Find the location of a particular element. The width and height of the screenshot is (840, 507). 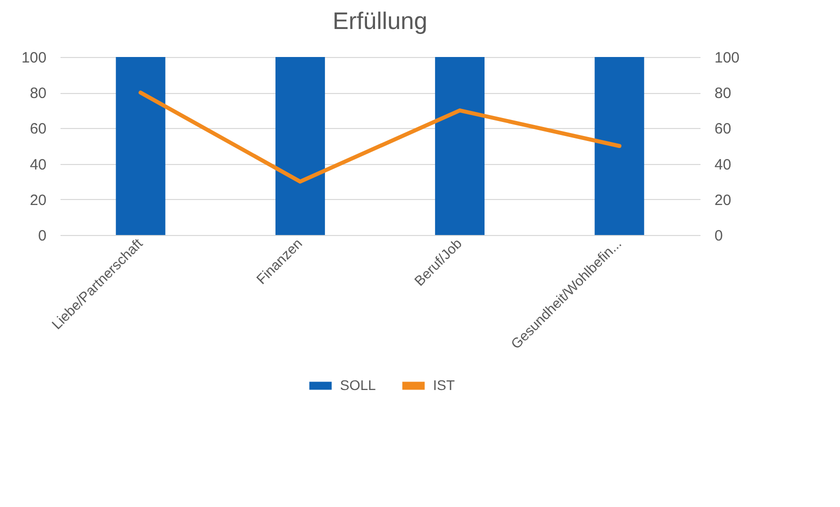

y2-tick-label: 0 is located at coordinates (718, 236).